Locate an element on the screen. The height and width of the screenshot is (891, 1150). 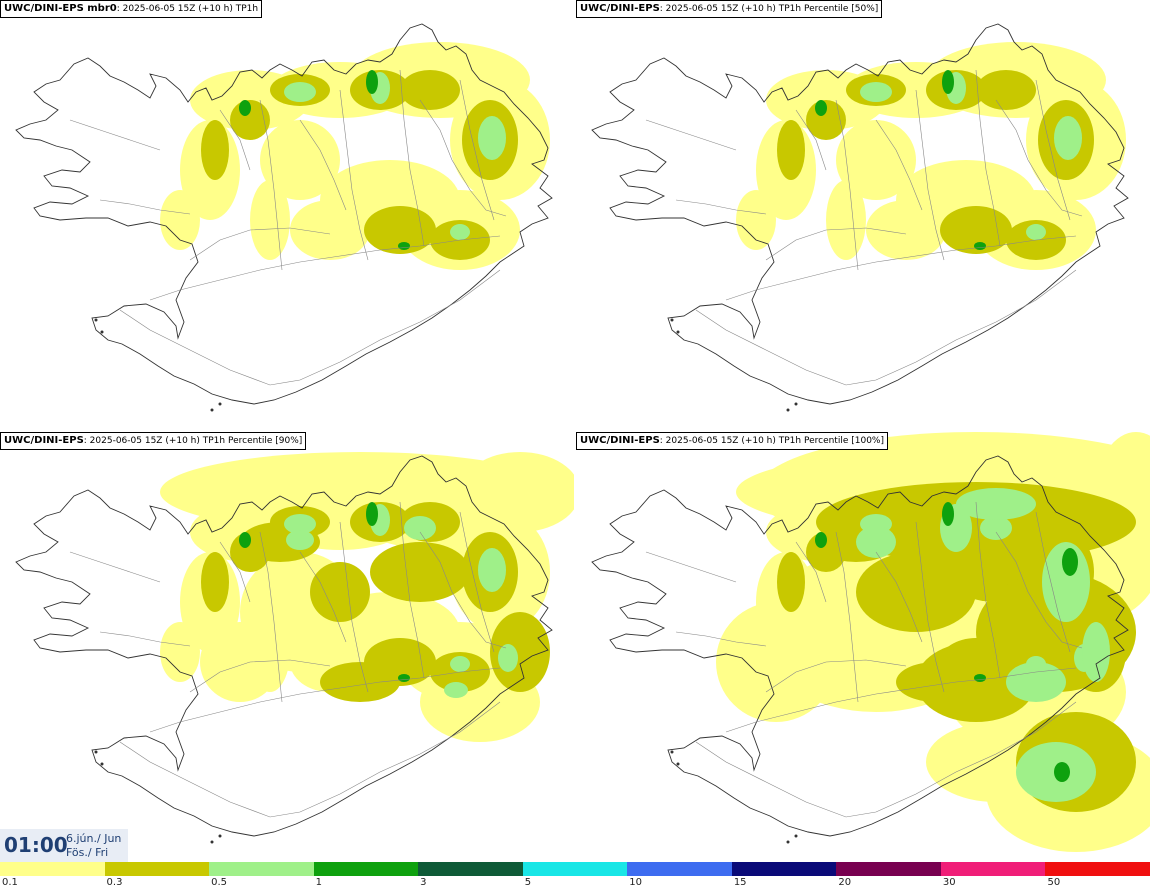
legend-ticks: 0.1 0.3 0.5 1 3 5 10 15 20 30 50 is located at coordinates (575, 884).